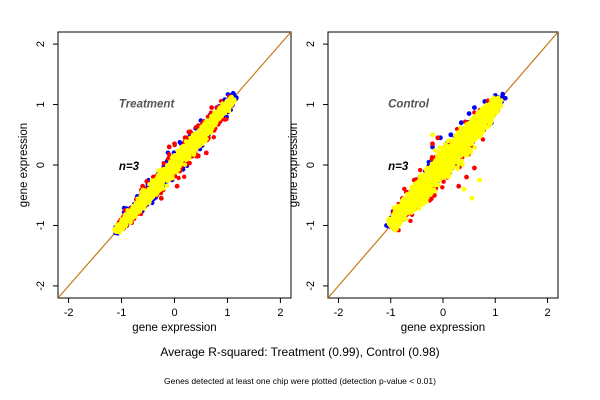 The width and height of the screenshot is (600, 400). What do you see at coordinates (147, 105) in the screenshot?
I see `panel-label: Treatment` at bounding box center [147, 105].